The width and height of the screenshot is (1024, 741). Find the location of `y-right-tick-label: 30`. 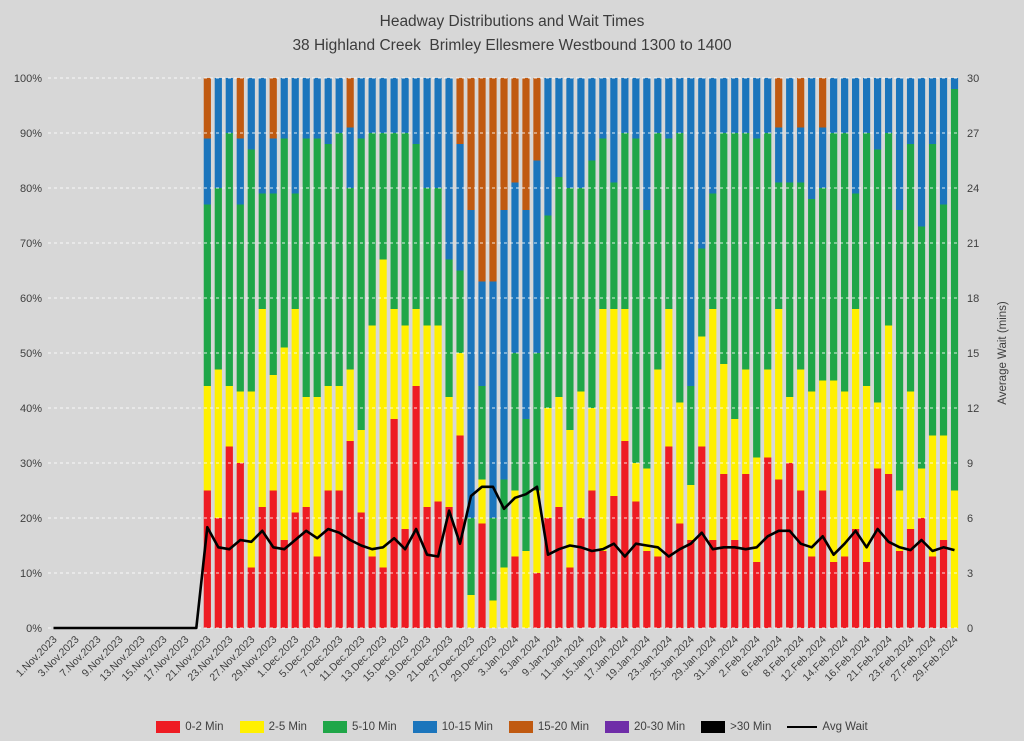

y-right-tick-label: 30 is located at coordinates (973, 79).